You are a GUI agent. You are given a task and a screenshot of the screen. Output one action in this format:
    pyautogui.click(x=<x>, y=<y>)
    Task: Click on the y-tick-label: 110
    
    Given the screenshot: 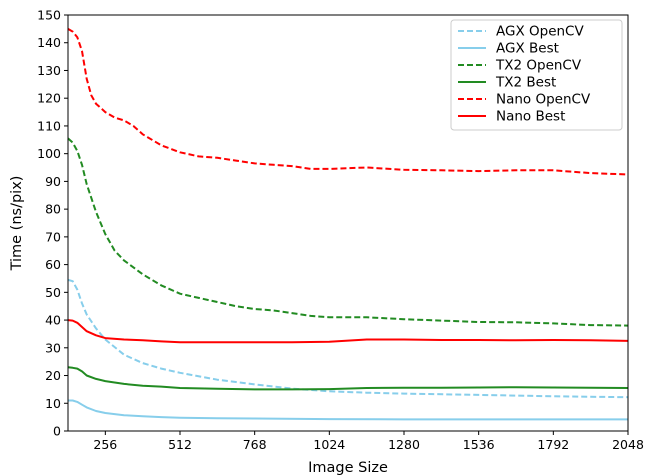 What is the action you would take?
    pyautogui.click(x=49, y=125)
    